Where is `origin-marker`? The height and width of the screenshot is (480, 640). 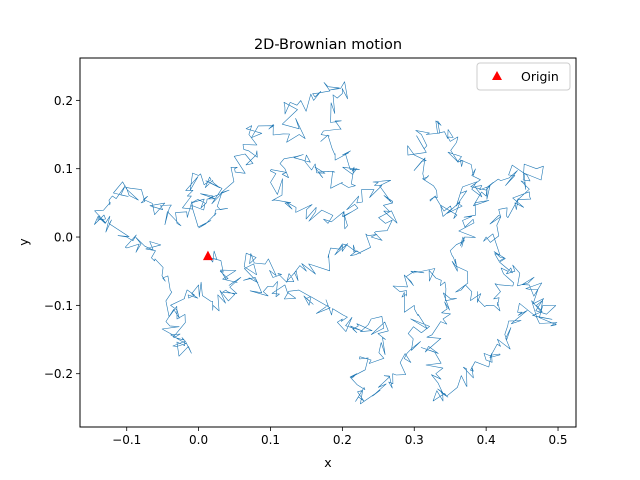 origin-marker is located at coordinates (207, 255).